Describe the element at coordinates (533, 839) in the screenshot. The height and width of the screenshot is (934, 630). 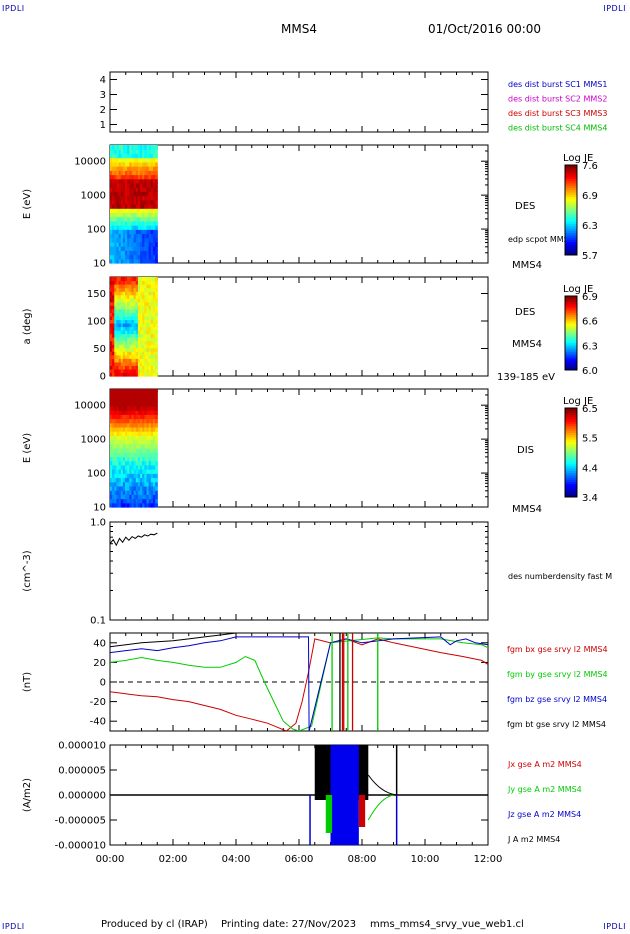
I see `current-legend: J A m2 MMS4` at that location.